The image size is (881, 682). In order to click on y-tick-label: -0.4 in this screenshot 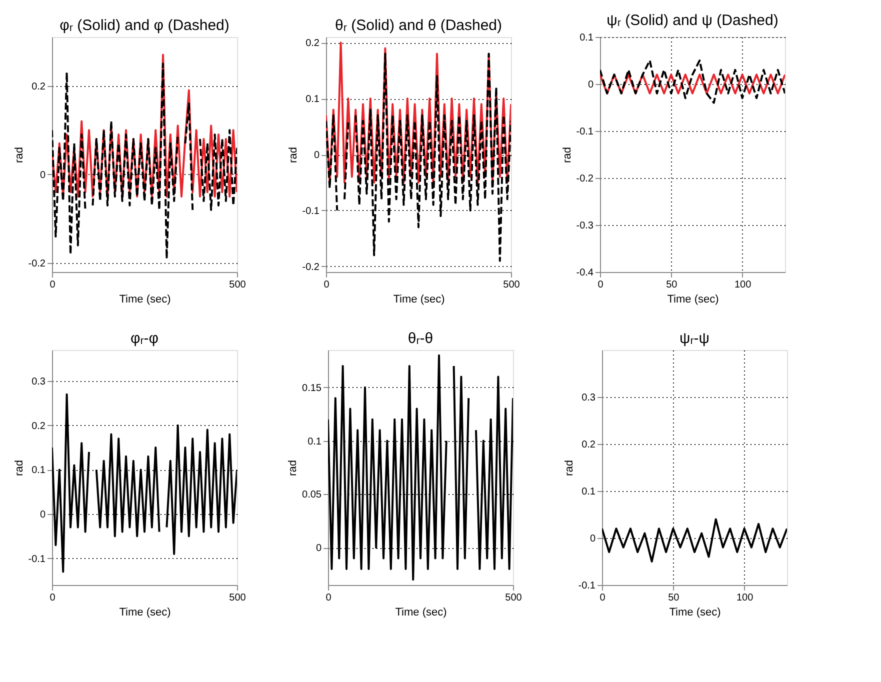, I will do `click(585, 273)`.